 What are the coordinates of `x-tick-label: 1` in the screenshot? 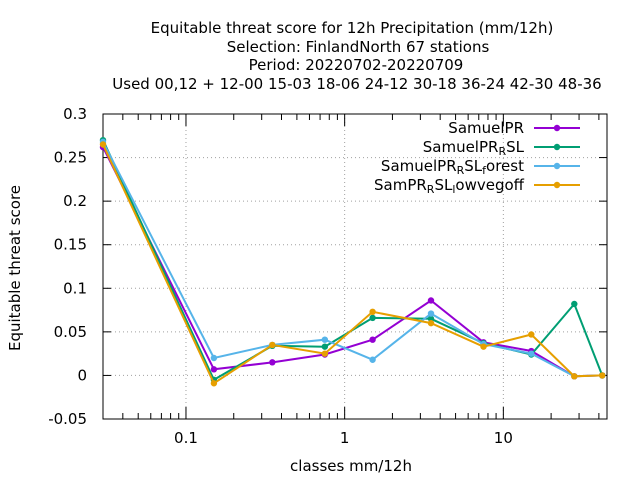 It's located at (345, 438).